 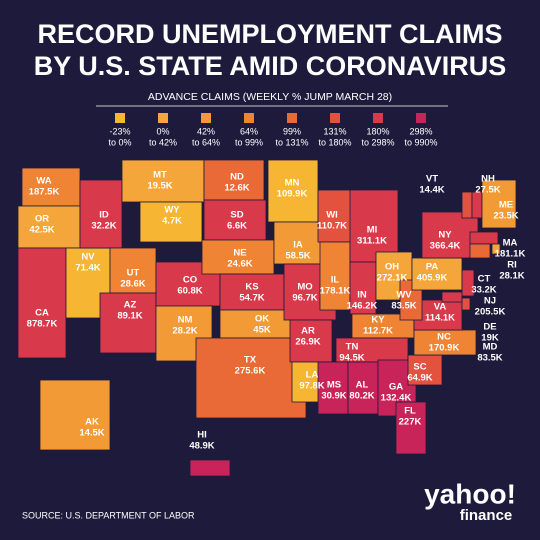 I want to click on state-abbr: HI, so click(x=202, y=435).